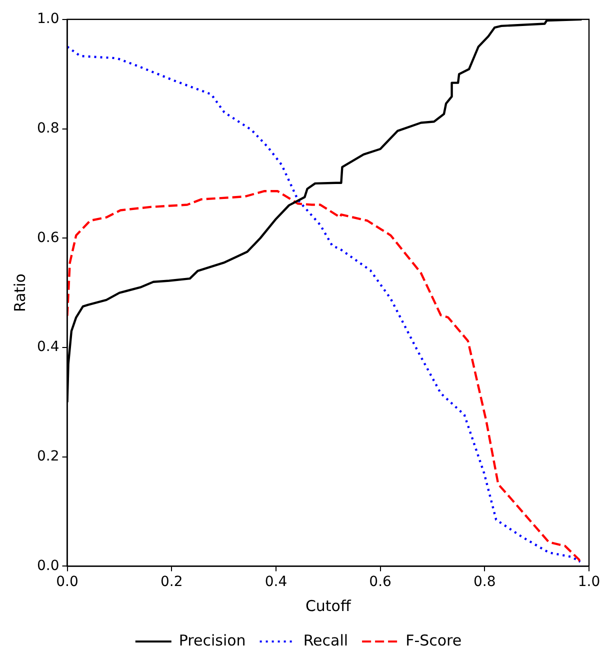  I want to click on x-tick-label: 0.8, so click(485, 582).